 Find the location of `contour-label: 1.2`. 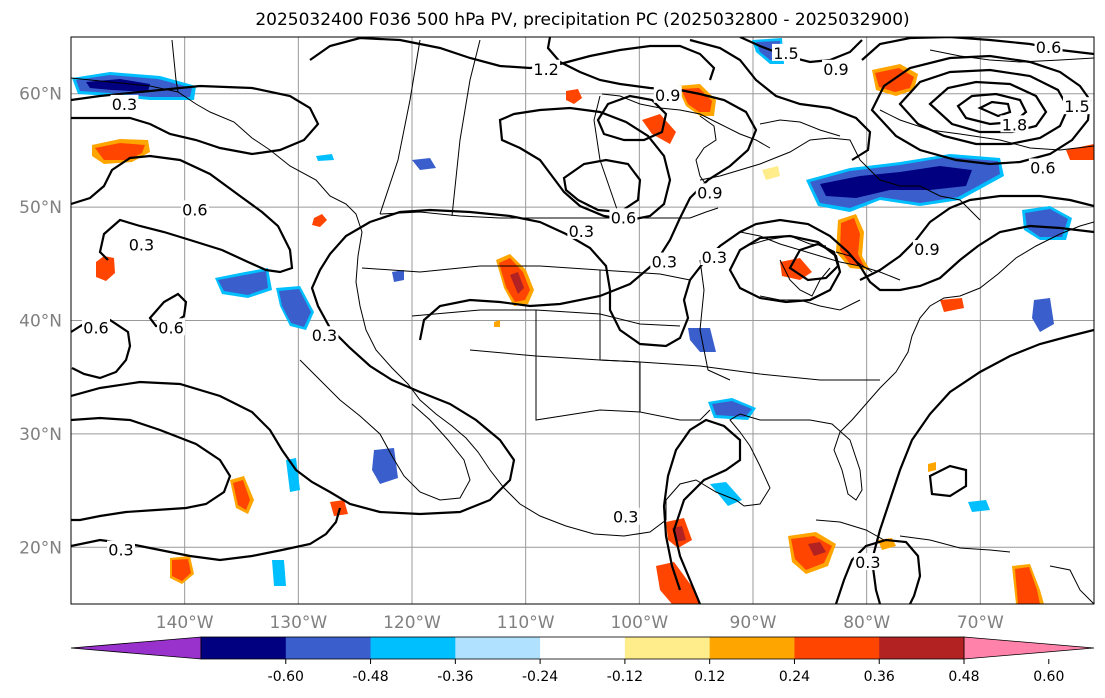

contour-label: 1.2 is located at coordinates (545, 69).